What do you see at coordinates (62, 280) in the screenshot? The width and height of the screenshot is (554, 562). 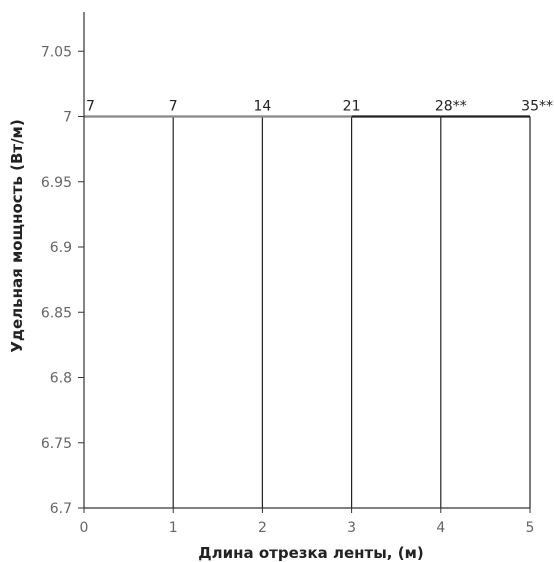 I see `y-ticks: 6.7 6.75 6.8 6.85 6.9 6.95 7 7.05` at bounding box center [62, 280].